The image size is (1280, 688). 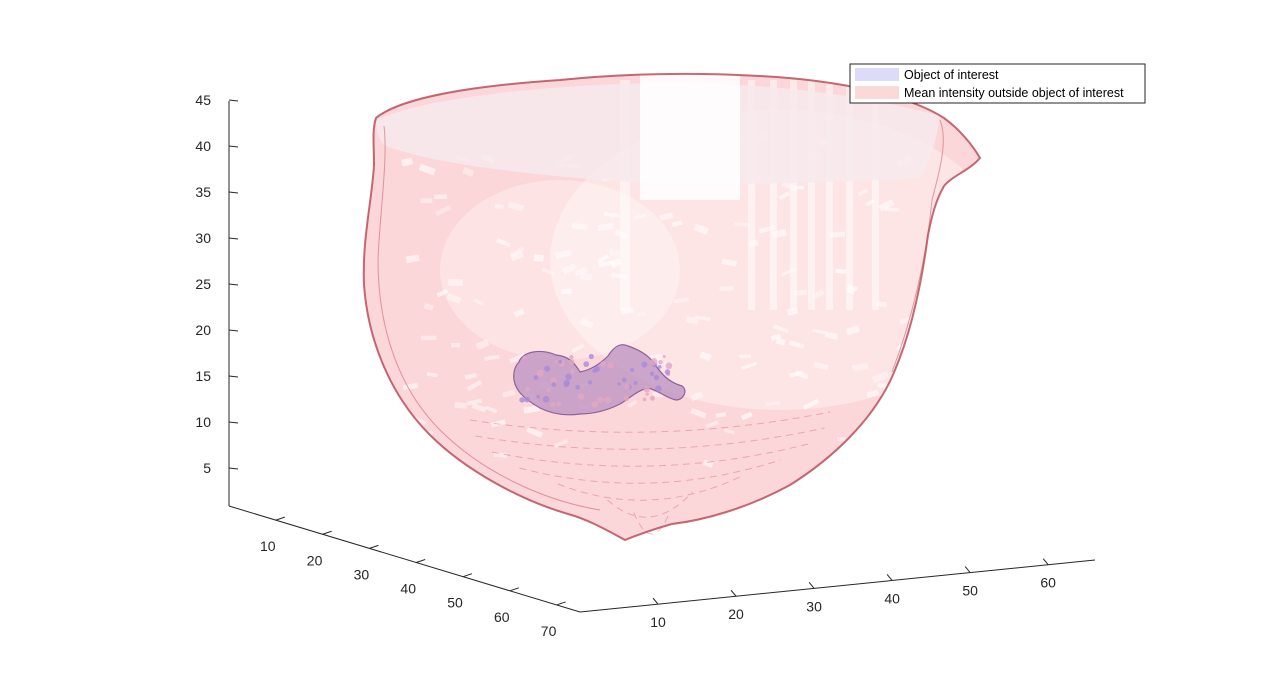 I want to click on object-of-interest, so click(x=599, y=380).